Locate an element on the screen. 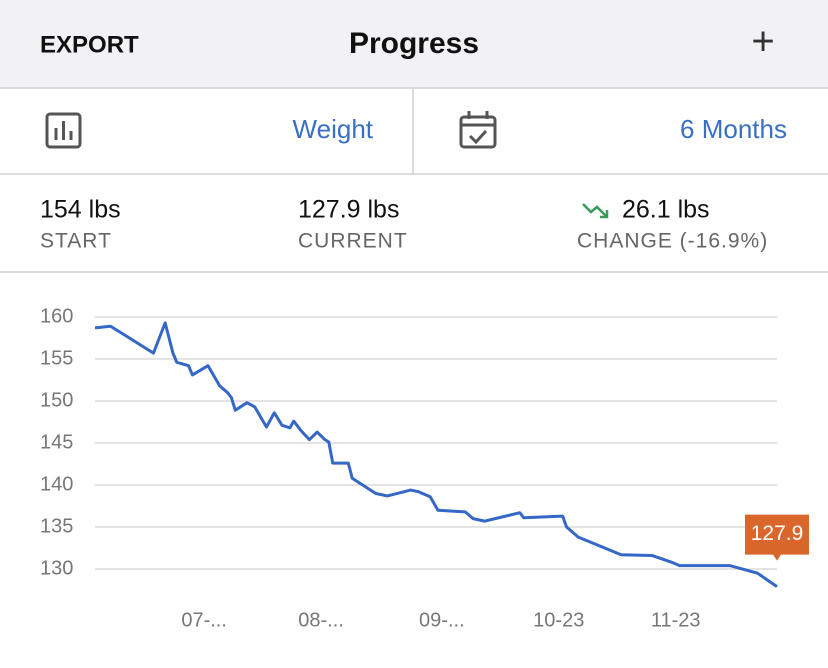 The image size is (828, 668). y-tick-label: 135 is located at coordinates (56, 526).